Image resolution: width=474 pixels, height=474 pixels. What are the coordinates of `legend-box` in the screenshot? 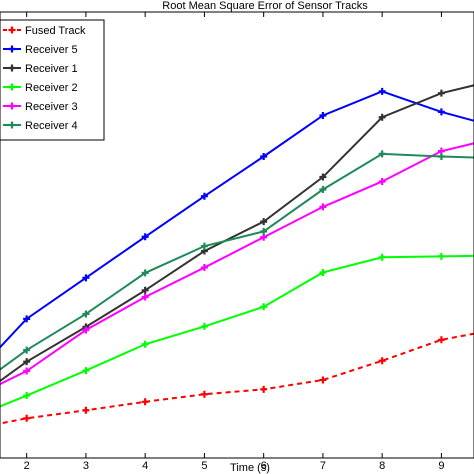 It's located at (52, 80).